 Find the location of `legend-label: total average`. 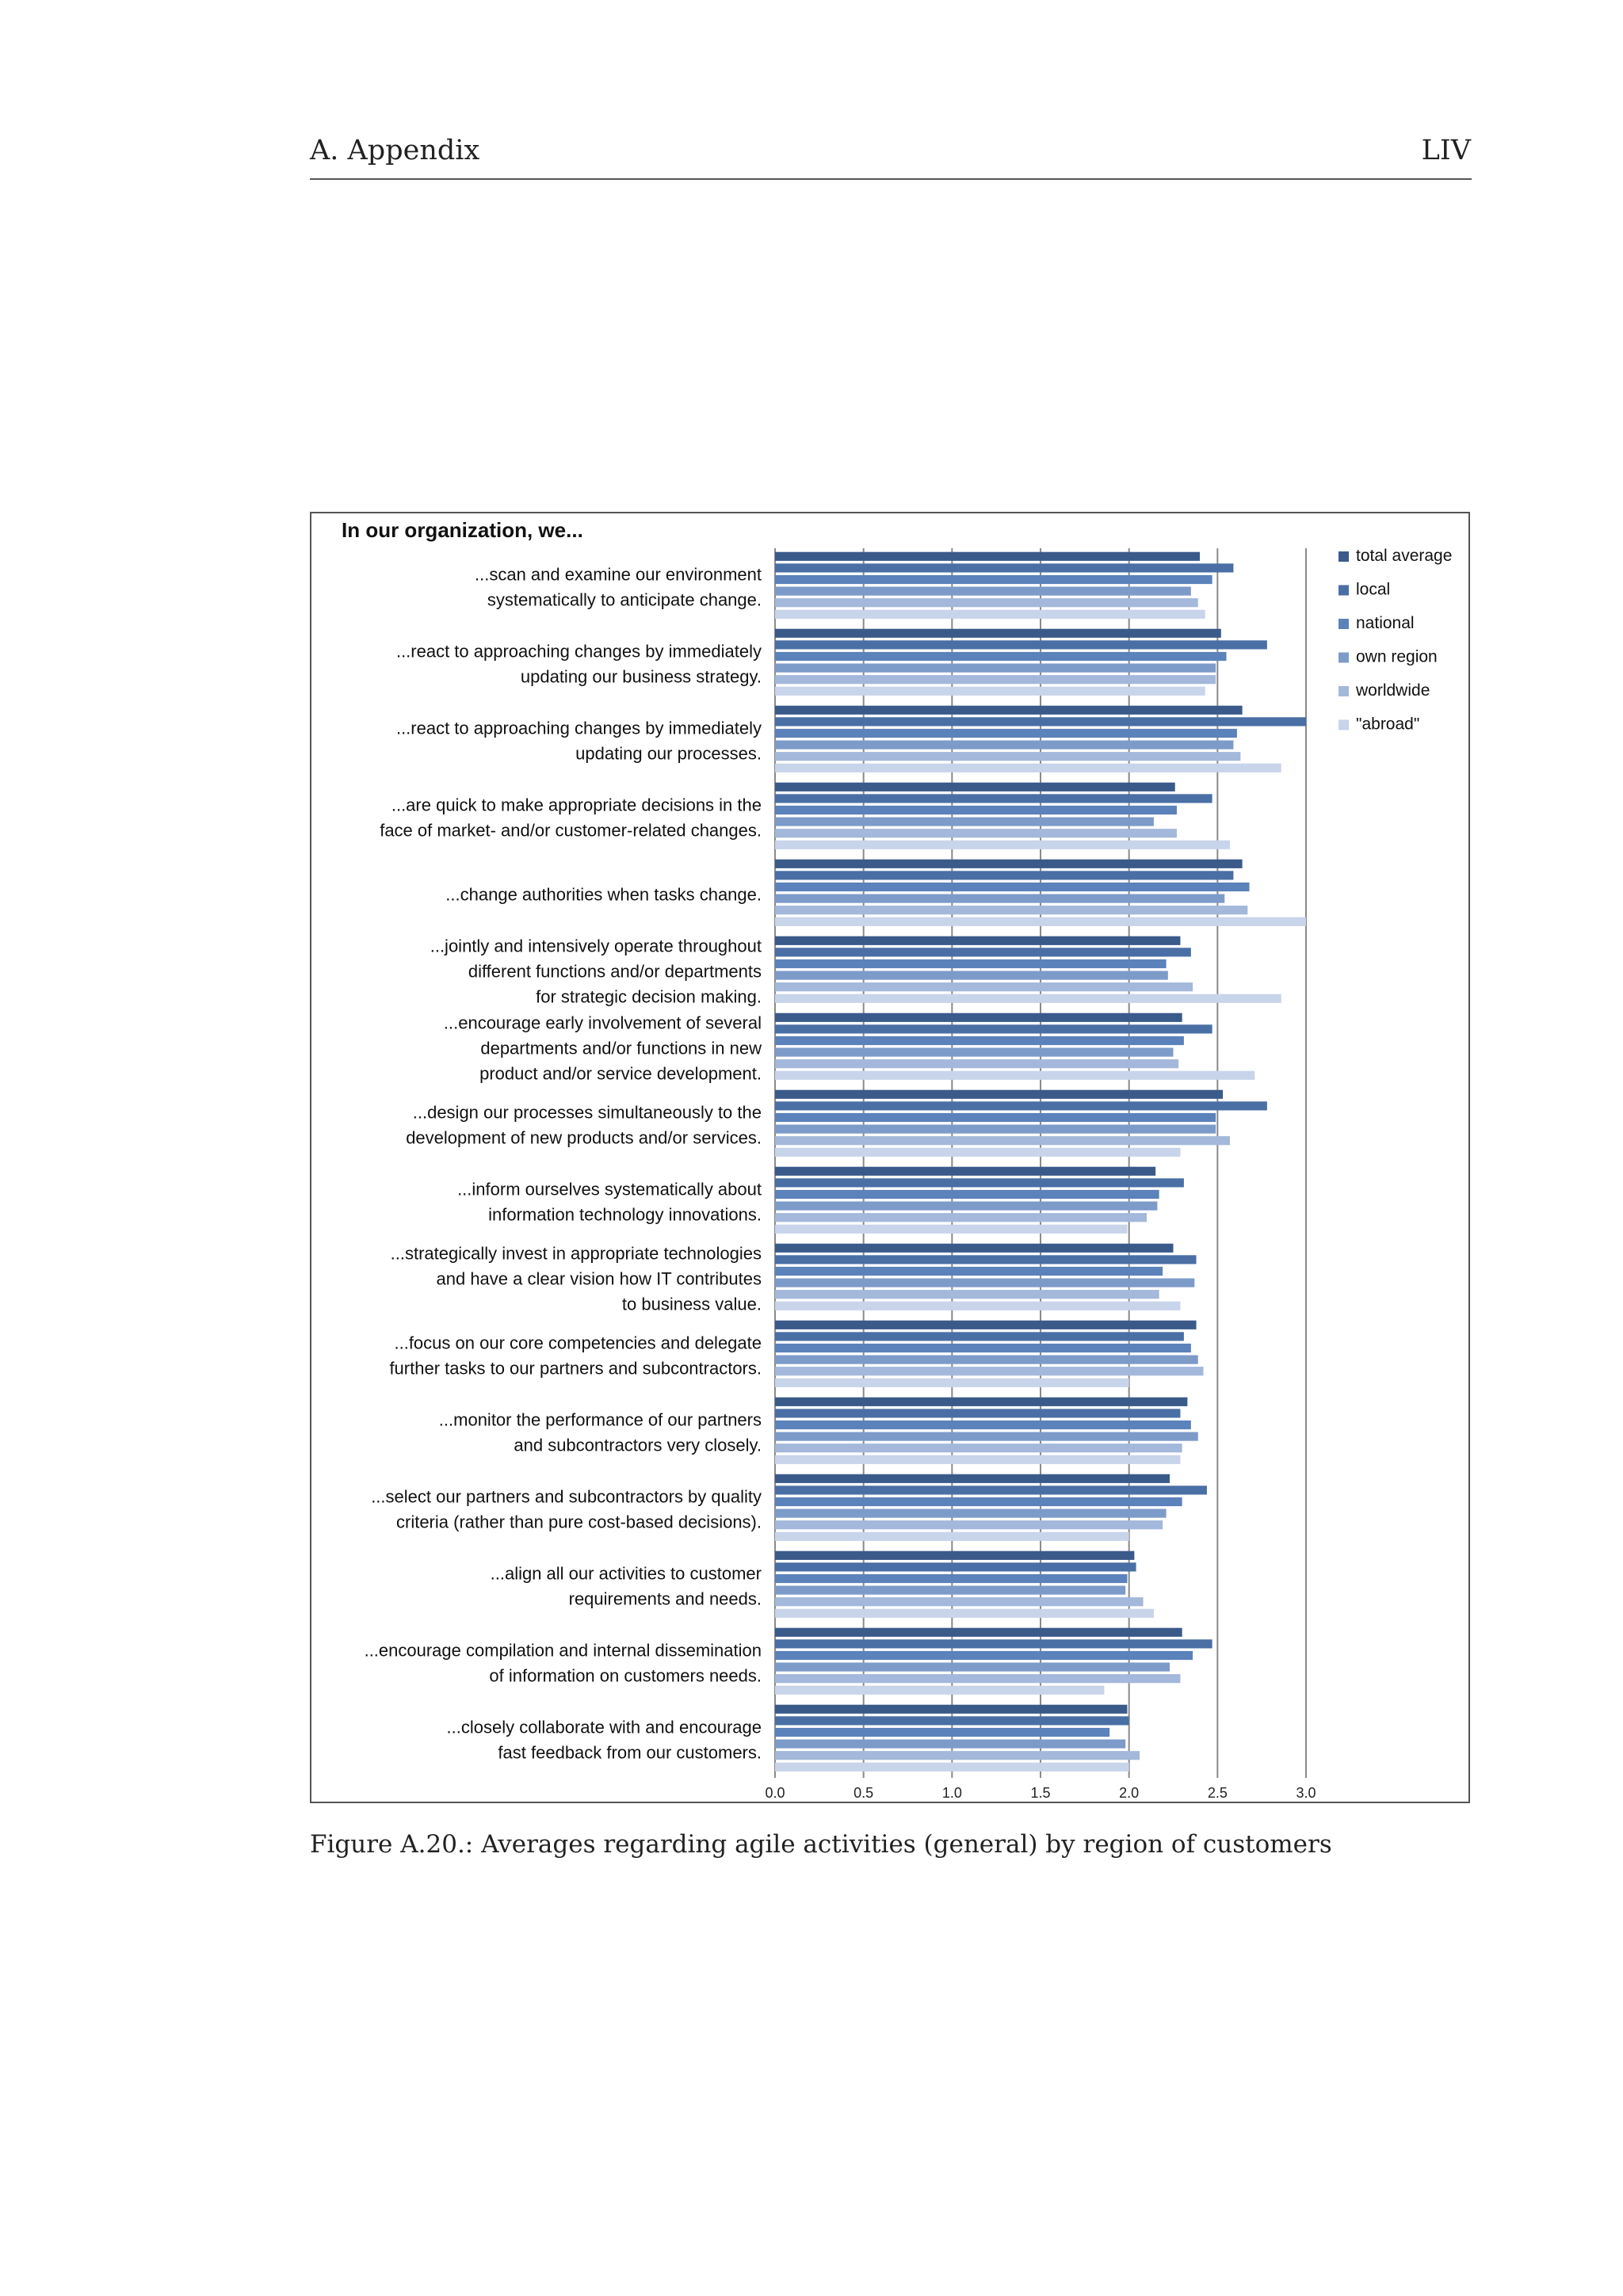

legend-label: total average is located at coordinates (1404, 556).